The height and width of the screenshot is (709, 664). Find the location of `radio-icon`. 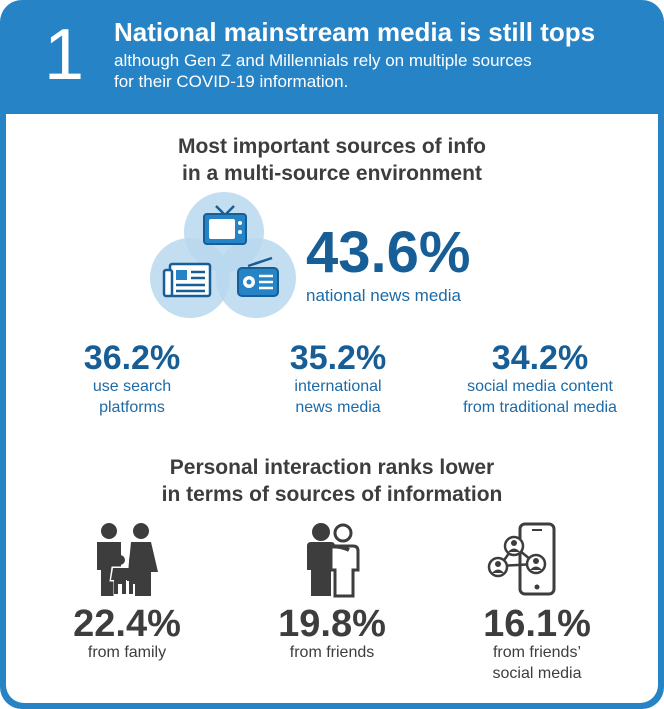

radio-icon is located at coordinates (258, 276).